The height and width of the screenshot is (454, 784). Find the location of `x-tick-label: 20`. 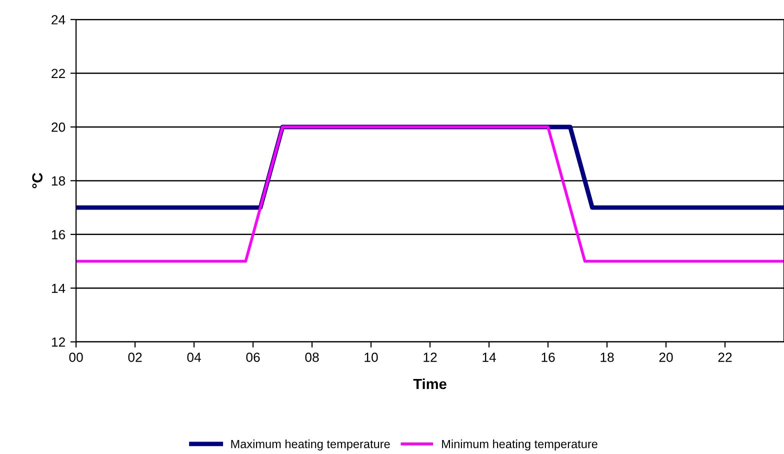

x-tick-label: 20 is located at coordinates (666, 357).